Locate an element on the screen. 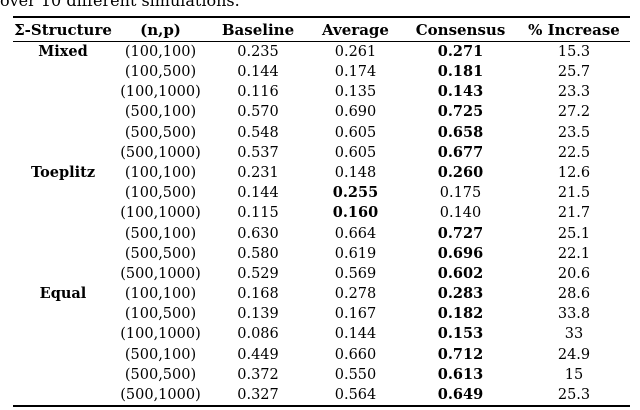 This screenshot has height=410, width=640. np-cell: (100,100) is located at coordinates (160, 51).